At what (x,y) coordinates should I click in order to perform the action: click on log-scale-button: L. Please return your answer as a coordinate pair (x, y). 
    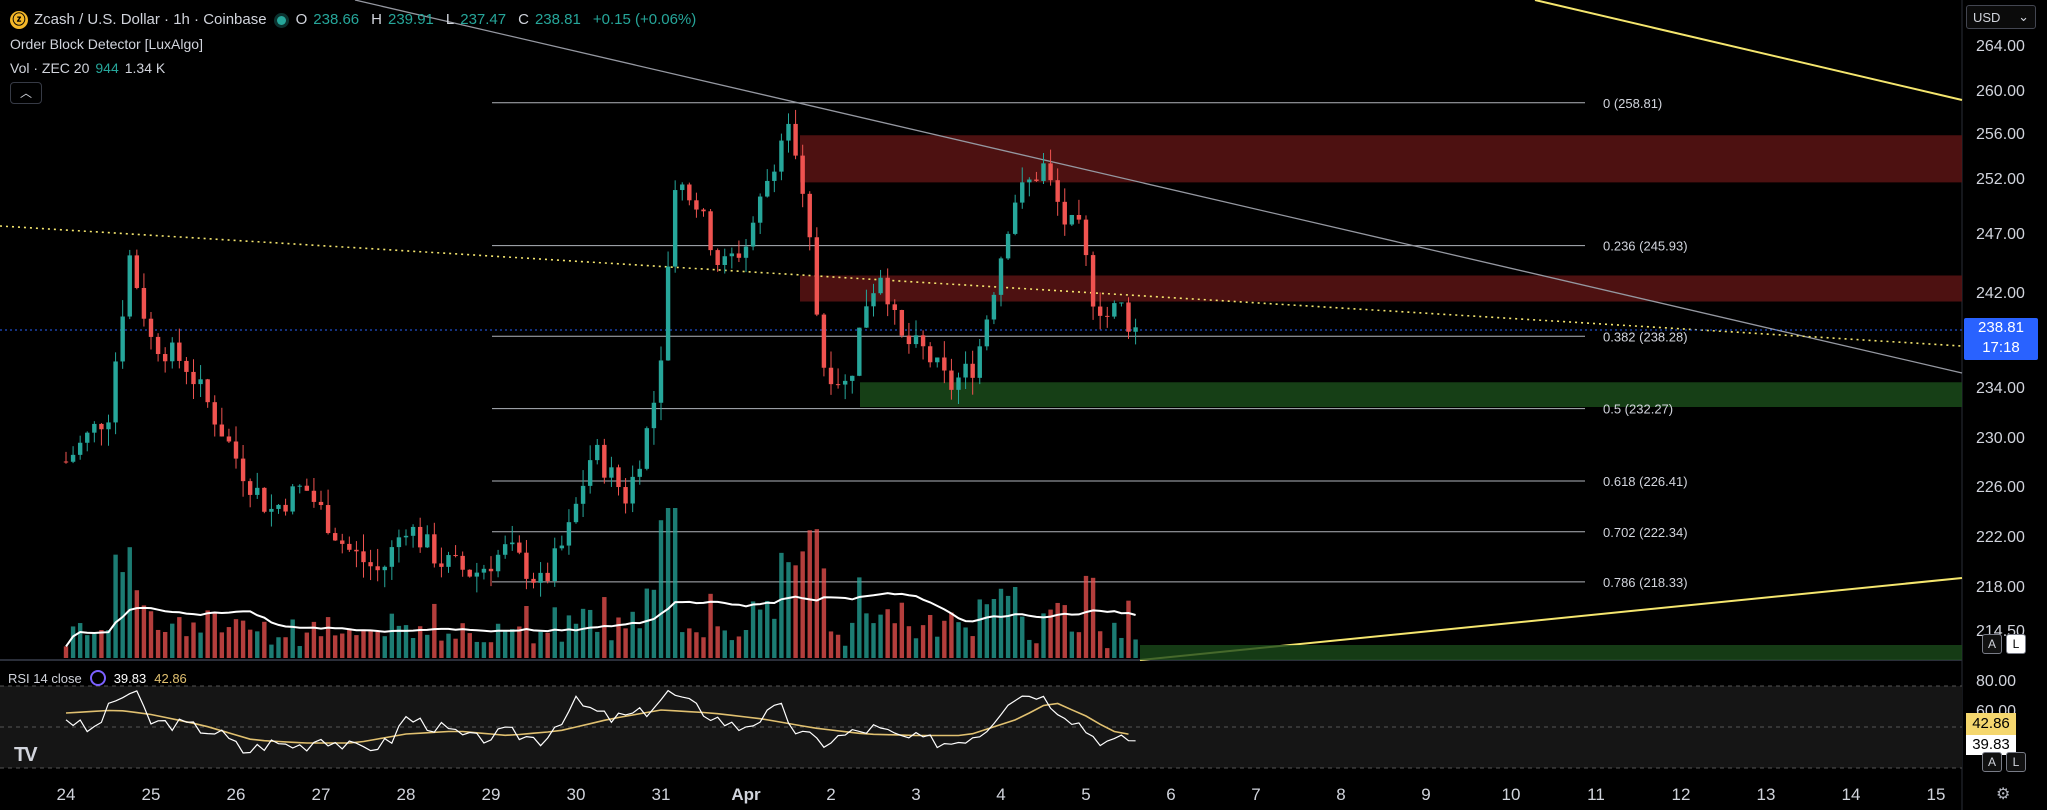
    Looking at the image, I should click on (2016, 644).